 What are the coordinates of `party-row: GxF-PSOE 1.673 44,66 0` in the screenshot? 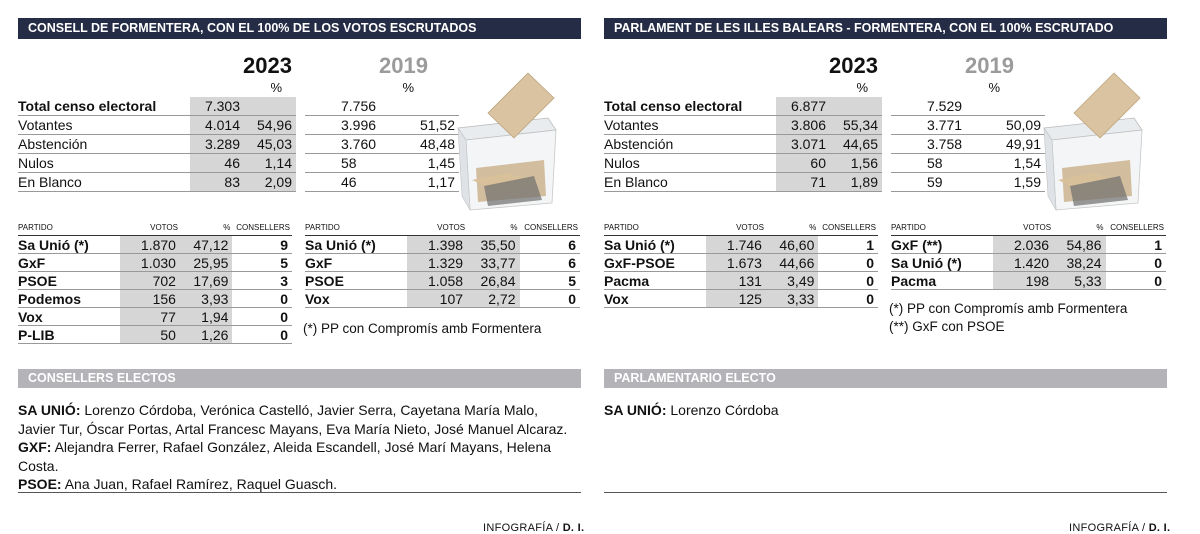 It's located at (741, 262).